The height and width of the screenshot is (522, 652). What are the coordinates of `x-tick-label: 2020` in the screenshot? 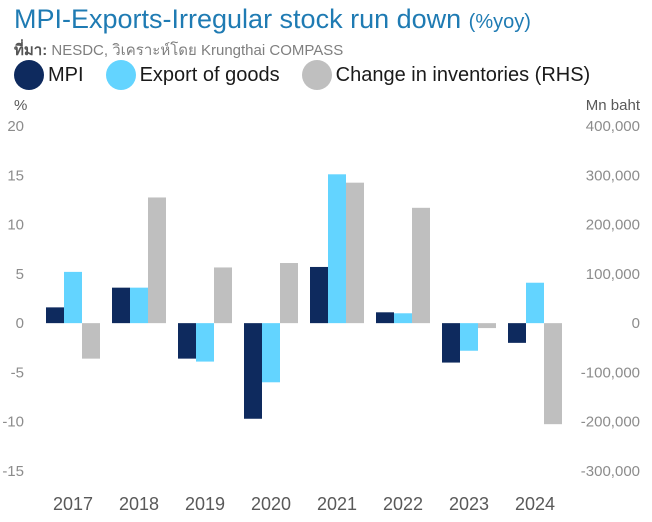 It's located at (271, 504).